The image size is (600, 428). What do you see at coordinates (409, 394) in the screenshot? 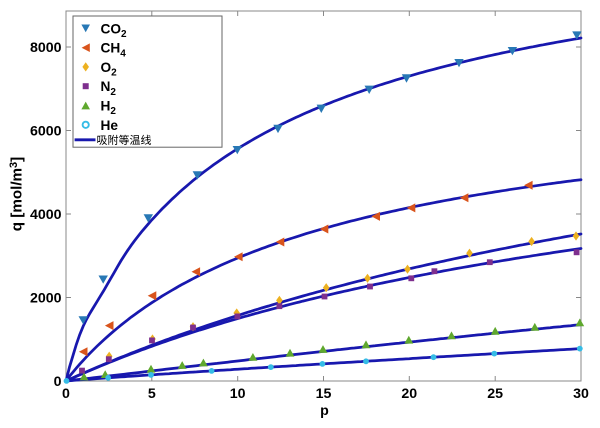
I see `svg-text: 20` at bounding box center [409, 394].